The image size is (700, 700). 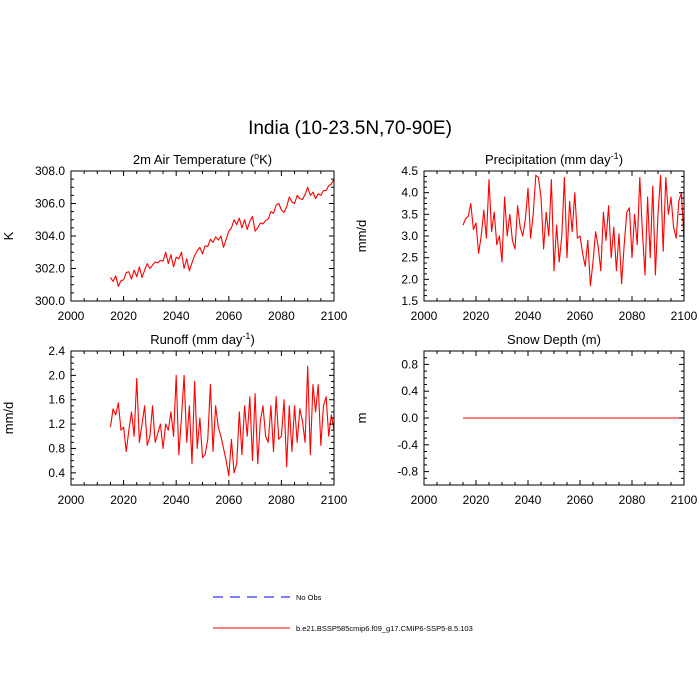 I want to click on y-tick-label: 1.2, so click(x=56, y=424).